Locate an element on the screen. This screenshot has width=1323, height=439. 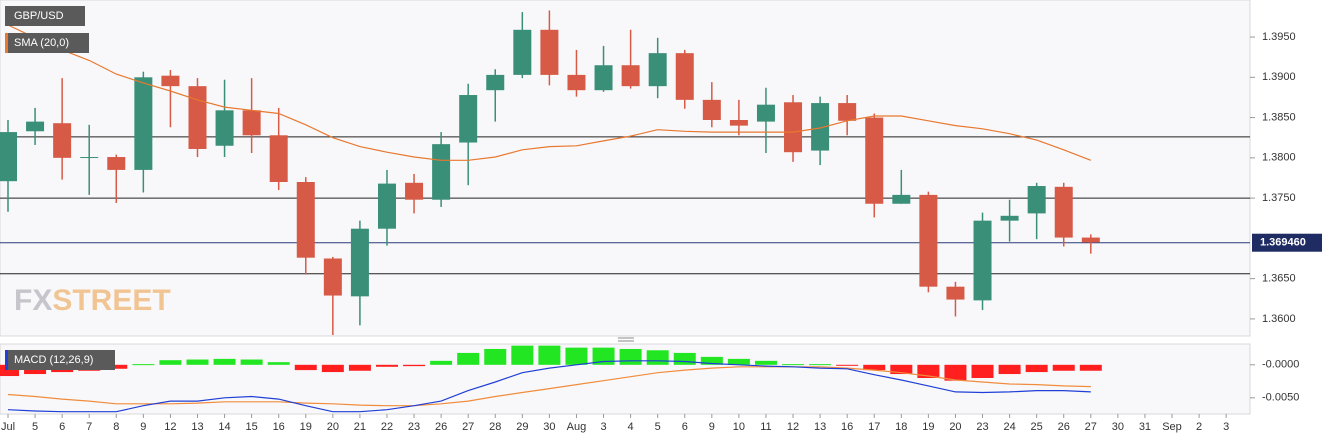
x-tick-label: 17 is located at coordinates (874, 427).